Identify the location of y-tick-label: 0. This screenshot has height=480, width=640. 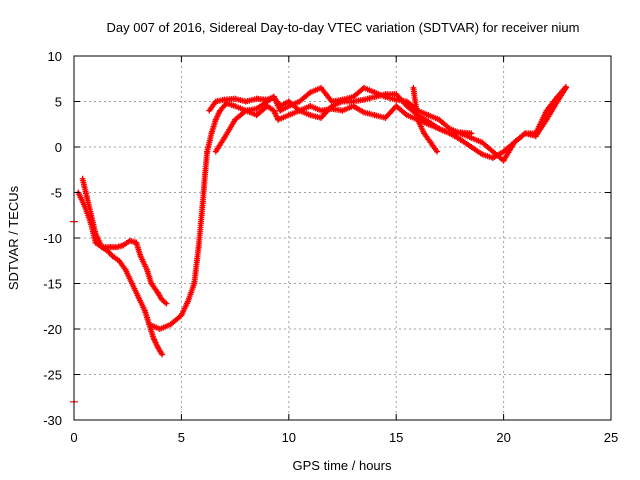
(58, 147).